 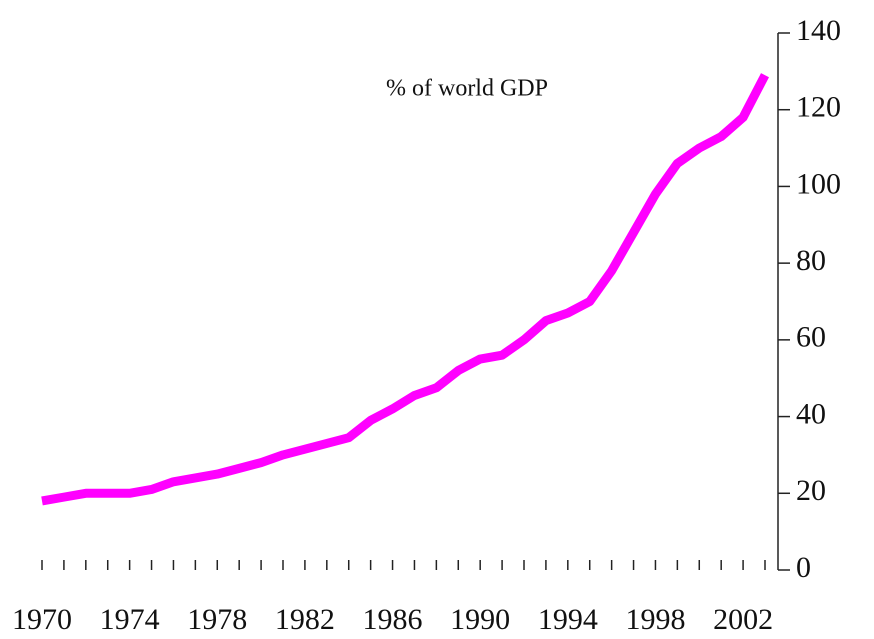 What do you see at coordinates (811, 337) in the screenshot?
I see `y-tick-label: 60` at bounding box center [811, 337].